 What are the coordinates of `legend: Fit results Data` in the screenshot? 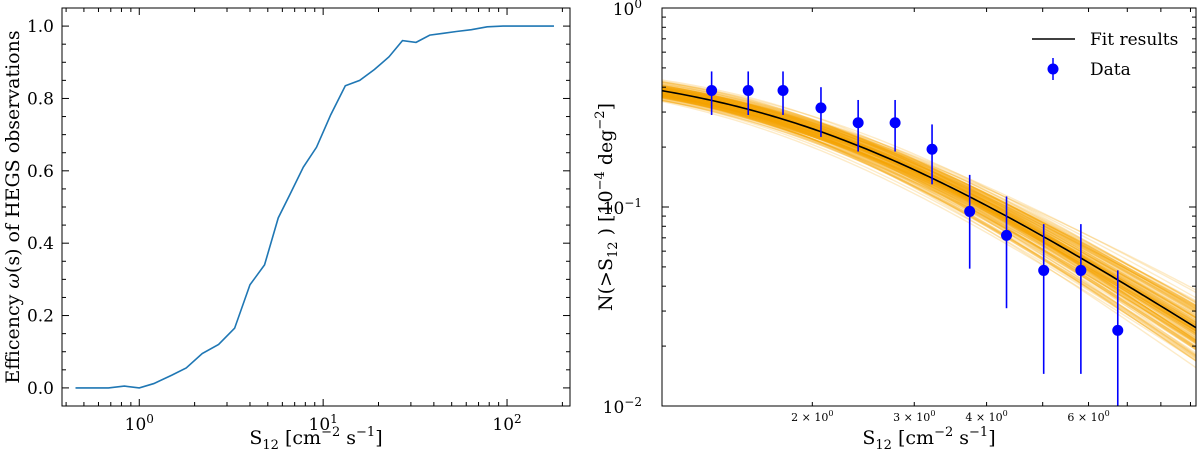 It's located at (1105, 55).